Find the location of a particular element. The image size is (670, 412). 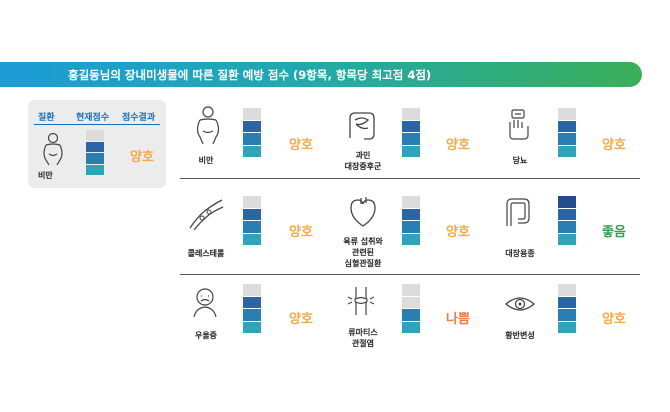

colon-icon is located at coordinates (518, 212).